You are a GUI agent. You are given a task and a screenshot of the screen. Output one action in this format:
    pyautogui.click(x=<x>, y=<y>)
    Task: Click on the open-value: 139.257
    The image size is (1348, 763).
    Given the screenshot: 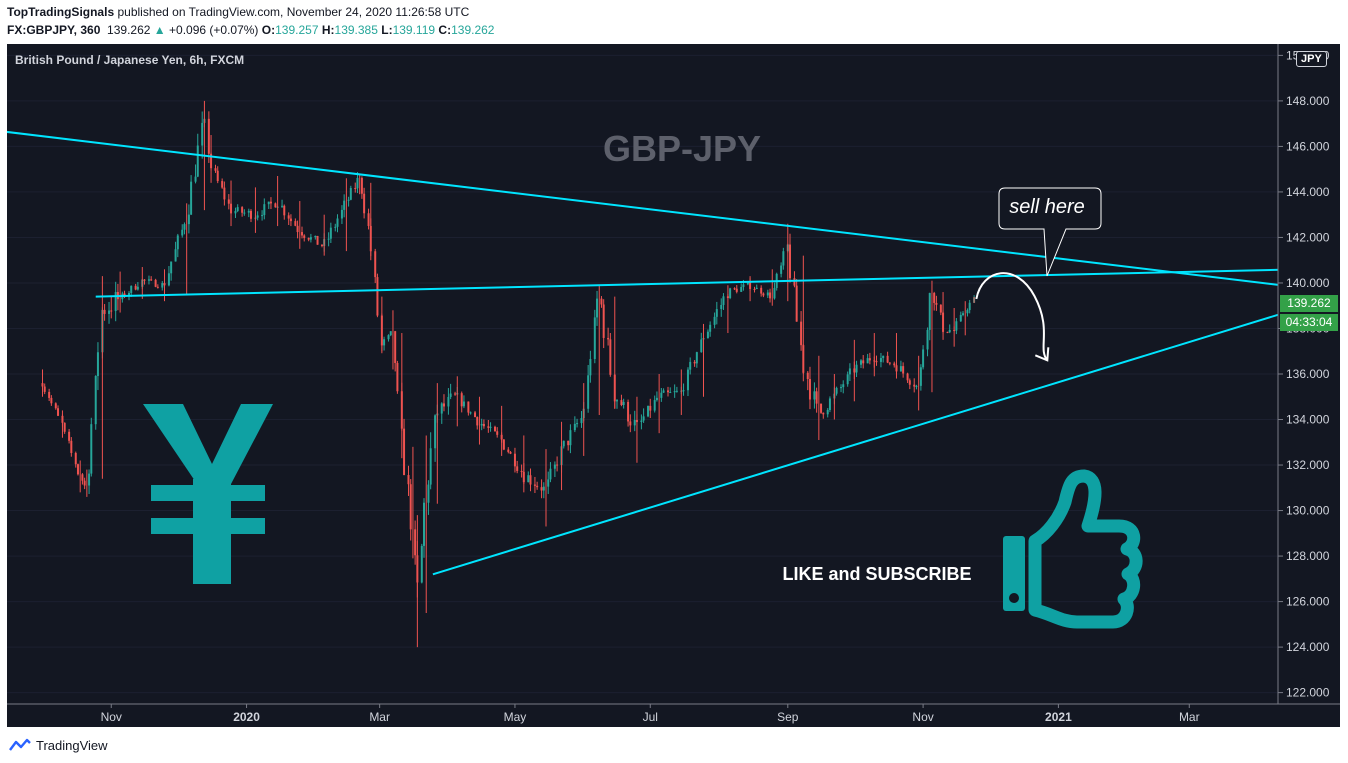 What is the action you would take?
    pyautogui.click(x=297, y=30)
    